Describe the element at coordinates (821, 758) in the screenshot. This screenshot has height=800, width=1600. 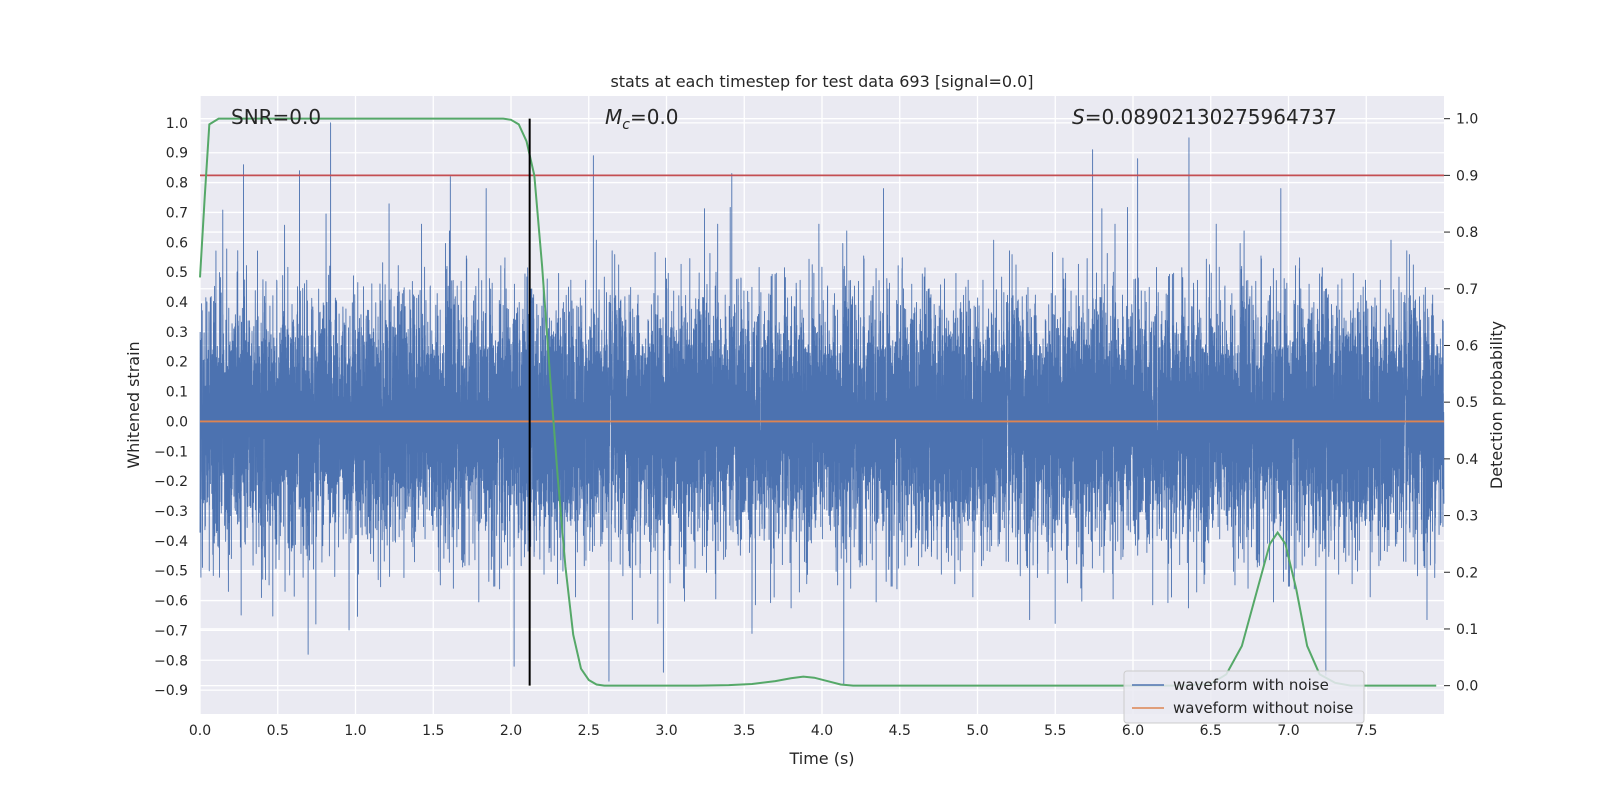
I see `x-axis-label: Time (s)` at that location.